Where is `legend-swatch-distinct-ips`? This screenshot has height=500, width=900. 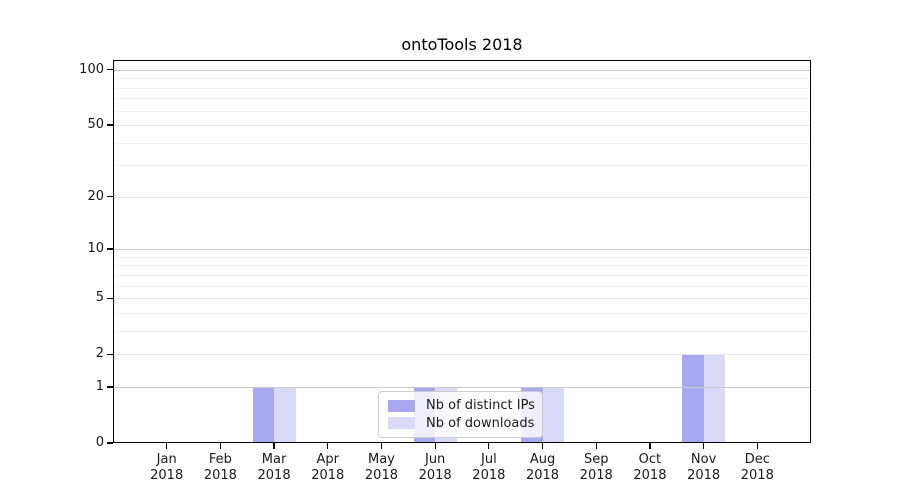 legend-swatch-distinct-ips is located at coordinates (401, 405).